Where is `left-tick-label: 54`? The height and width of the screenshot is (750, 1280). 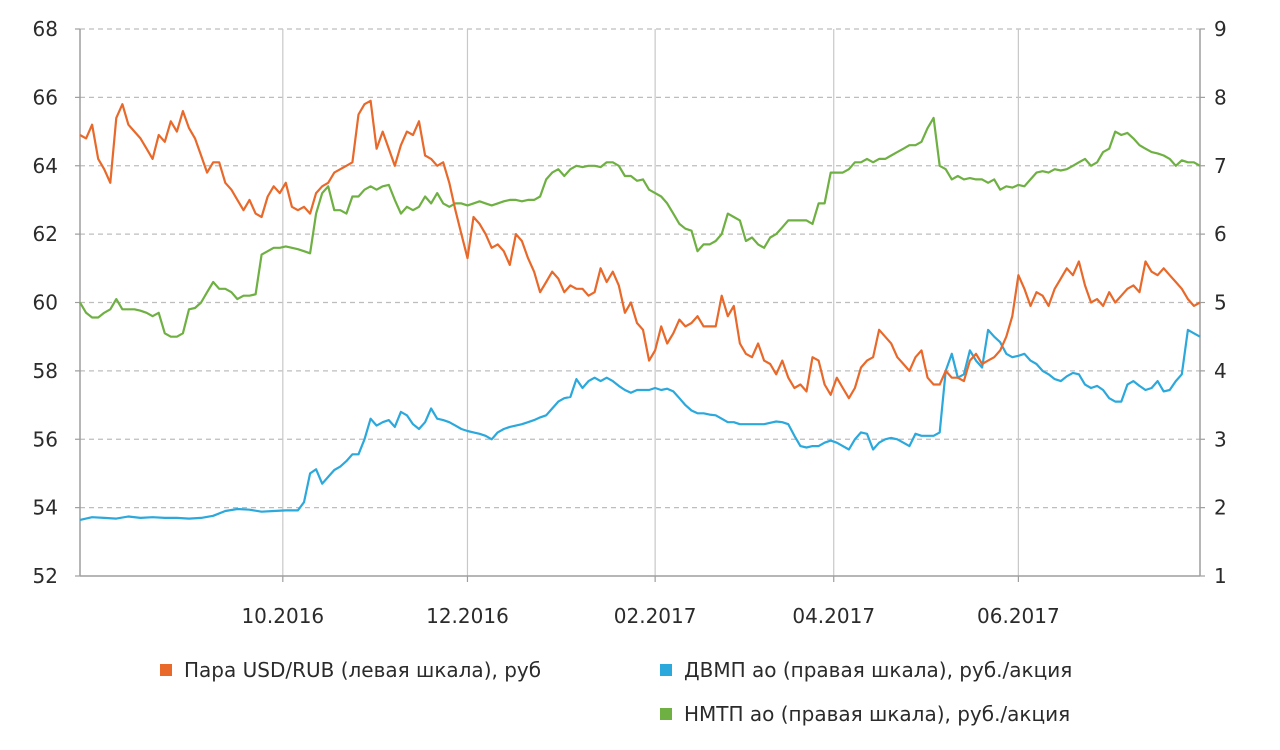
left-tick-label: 54 is located at coordinates (45, 508).